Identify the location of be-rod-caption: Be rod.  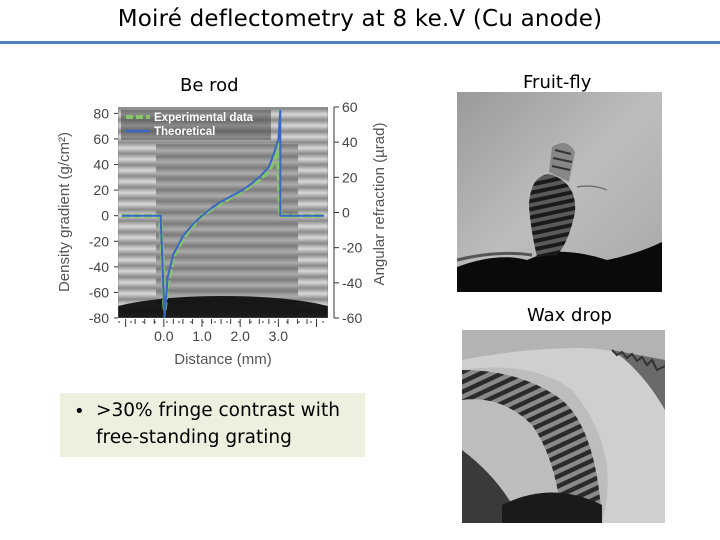
(209, 85).